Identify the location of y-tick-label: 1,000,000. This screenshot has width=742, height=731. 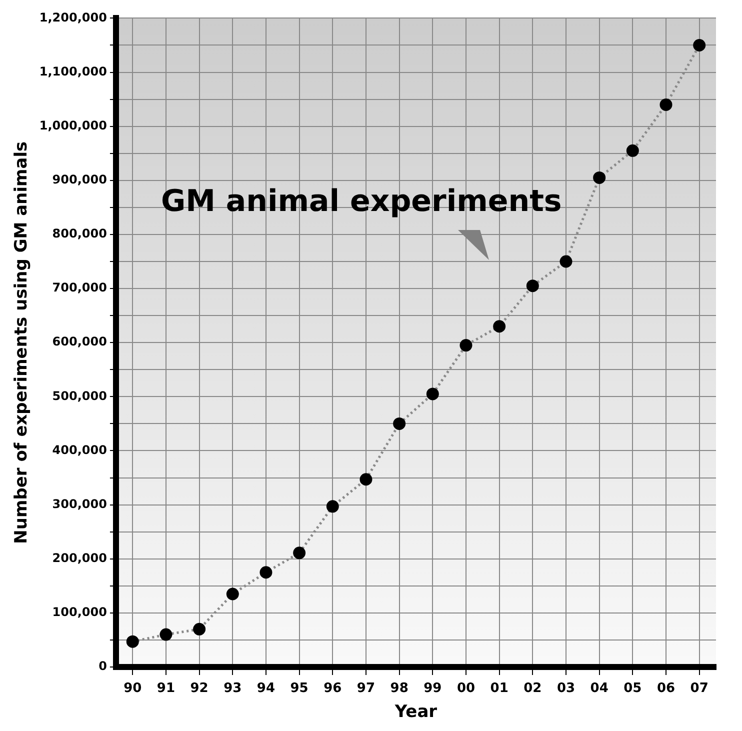
(73, 125).